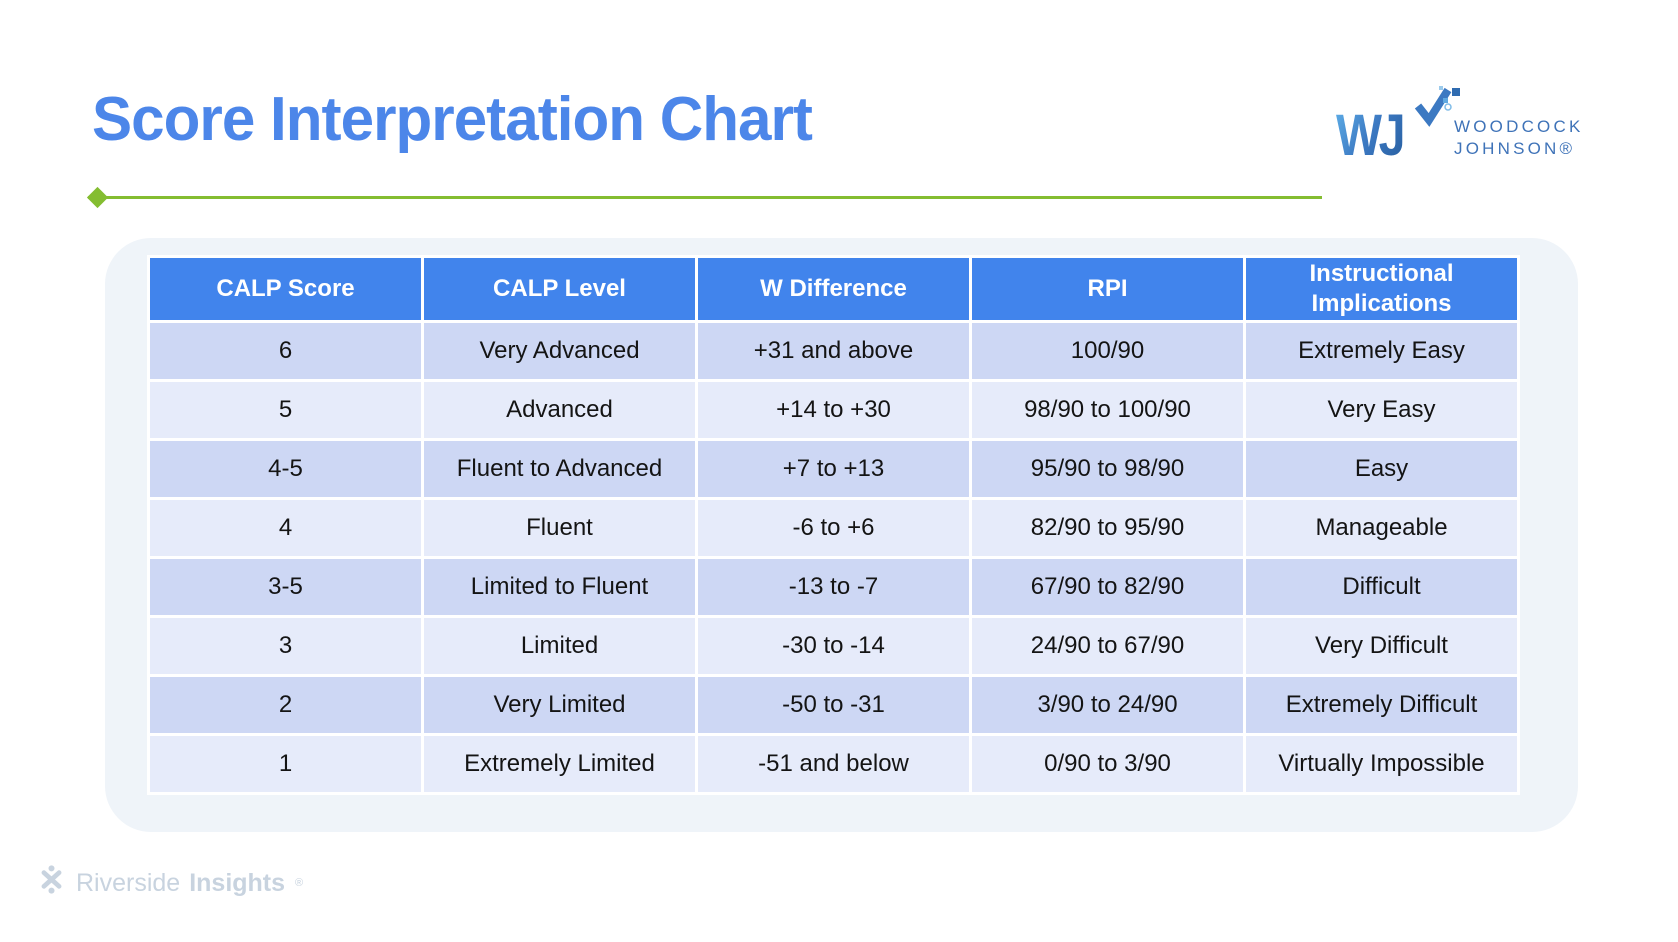 The width and height of the screenshot is (1678, 942). I want to click on cell-w-difference: -51 and below, so click(833, 764).